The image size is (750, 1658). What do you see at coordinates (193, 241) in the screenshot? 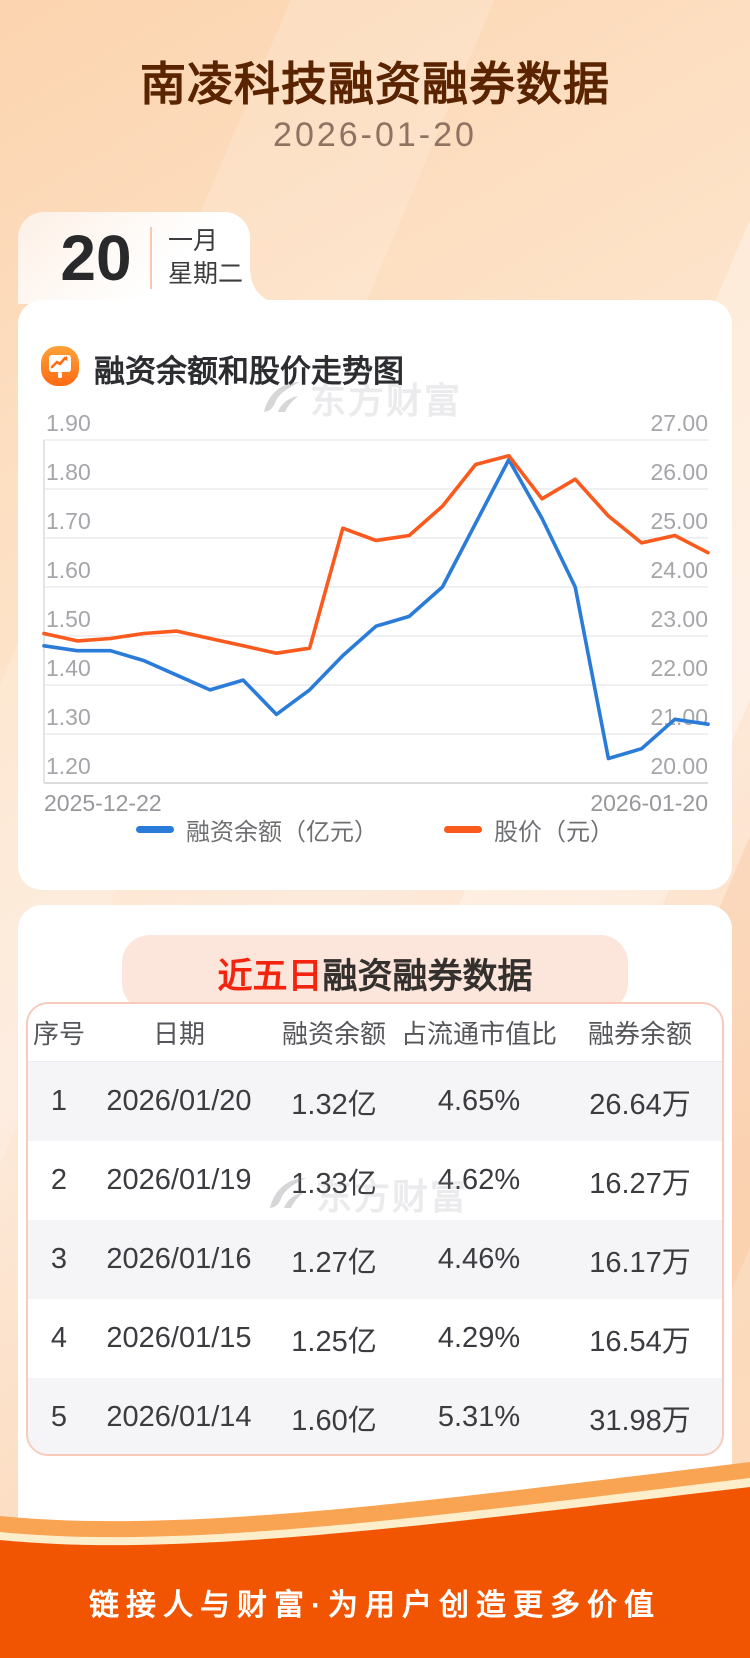
I see `calendar-month: 一月` at bounding box center [193, 241].